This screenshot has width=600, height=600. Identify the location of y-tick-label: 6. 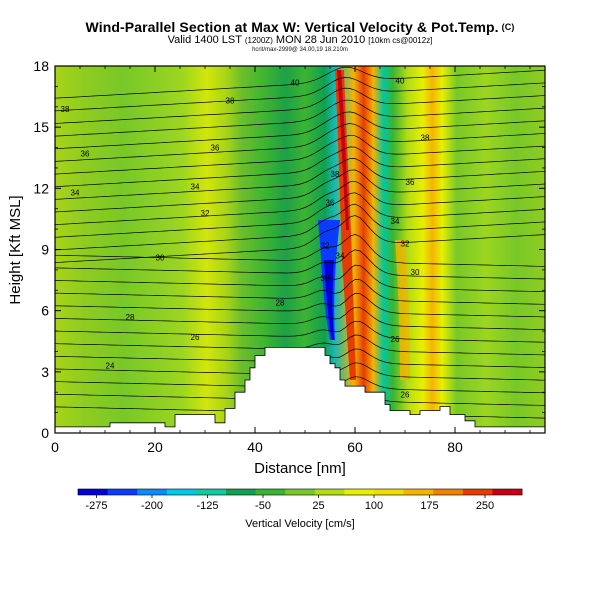
(45, 311).